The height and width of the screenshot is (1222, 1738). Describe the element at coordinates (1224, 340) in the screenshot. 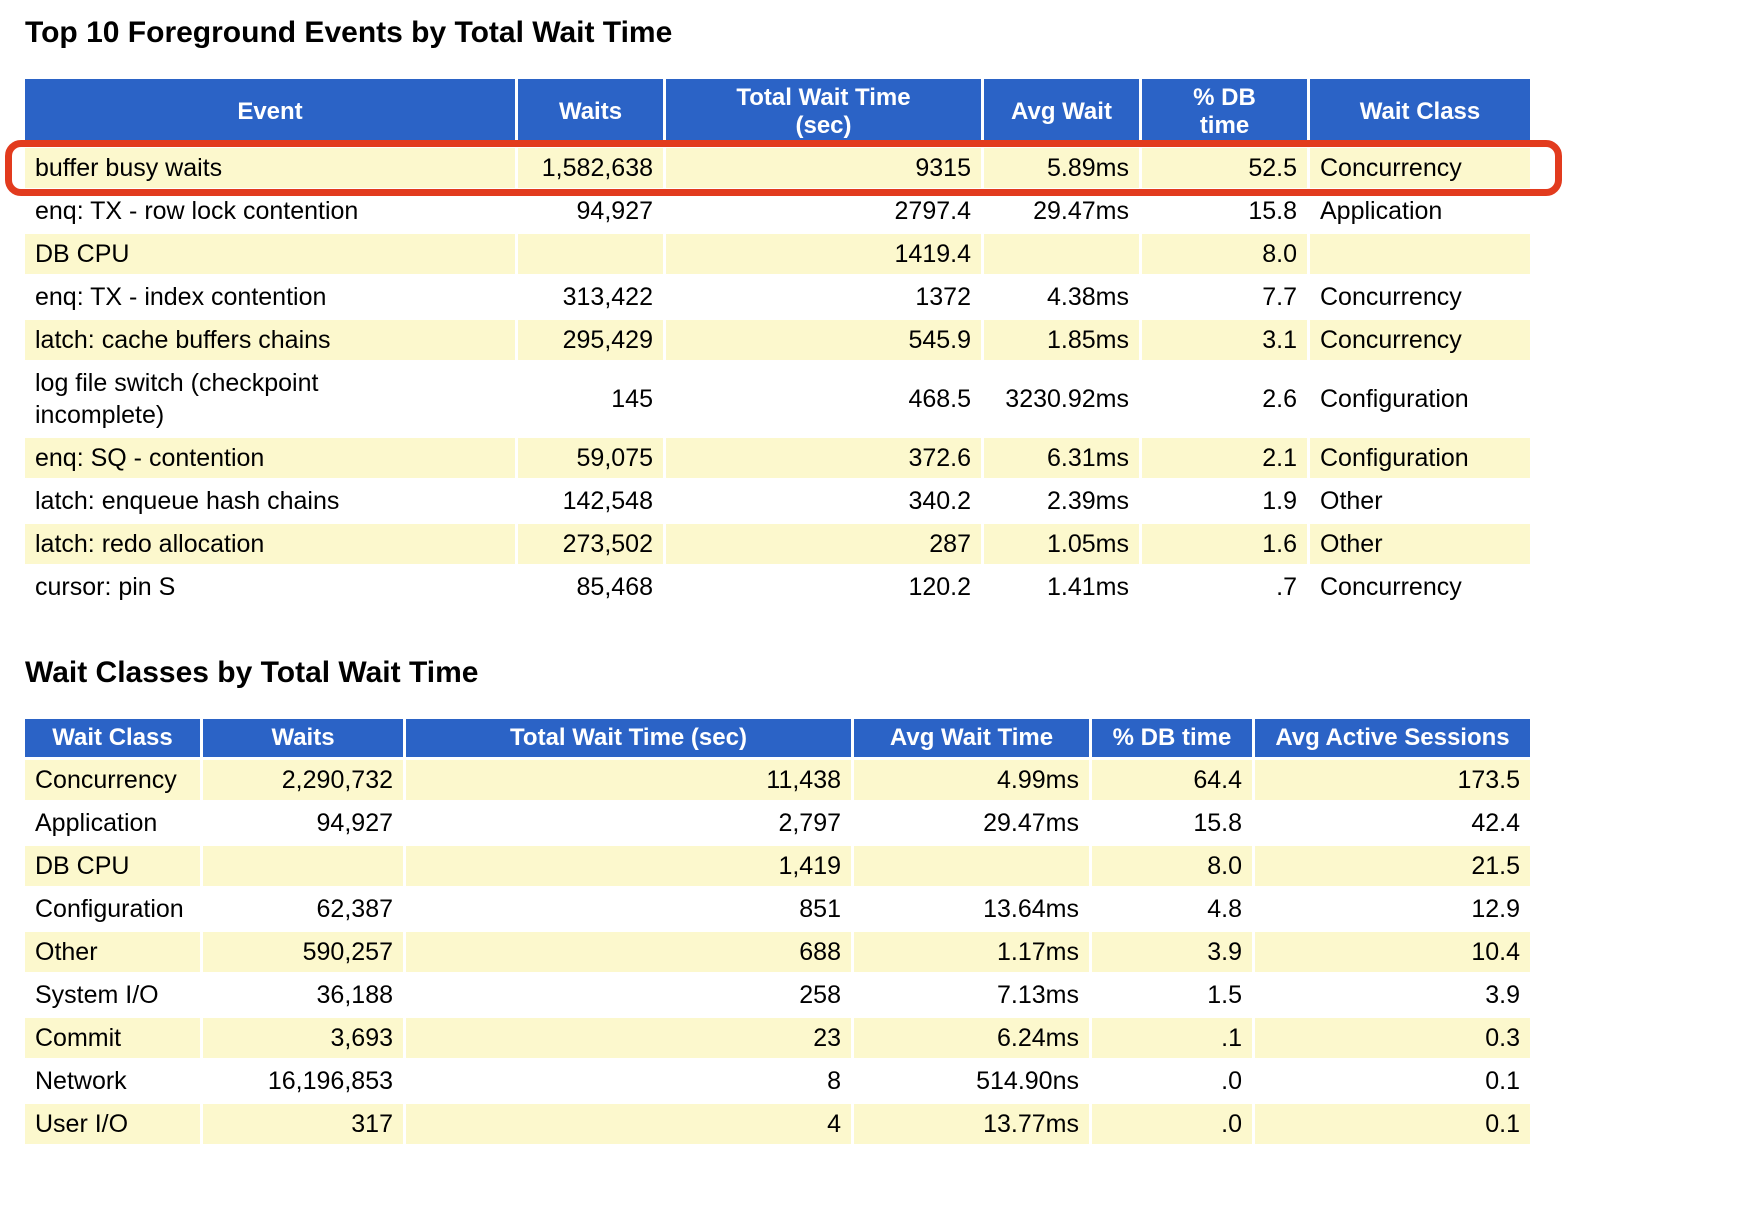

I see `table-cell: 3.1` at that location.